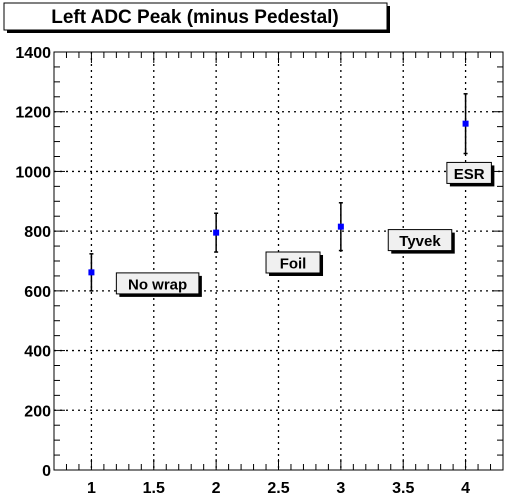 The image size is (527, 504). I want to click on x-tick-label: 1.5, so click(154, 488).